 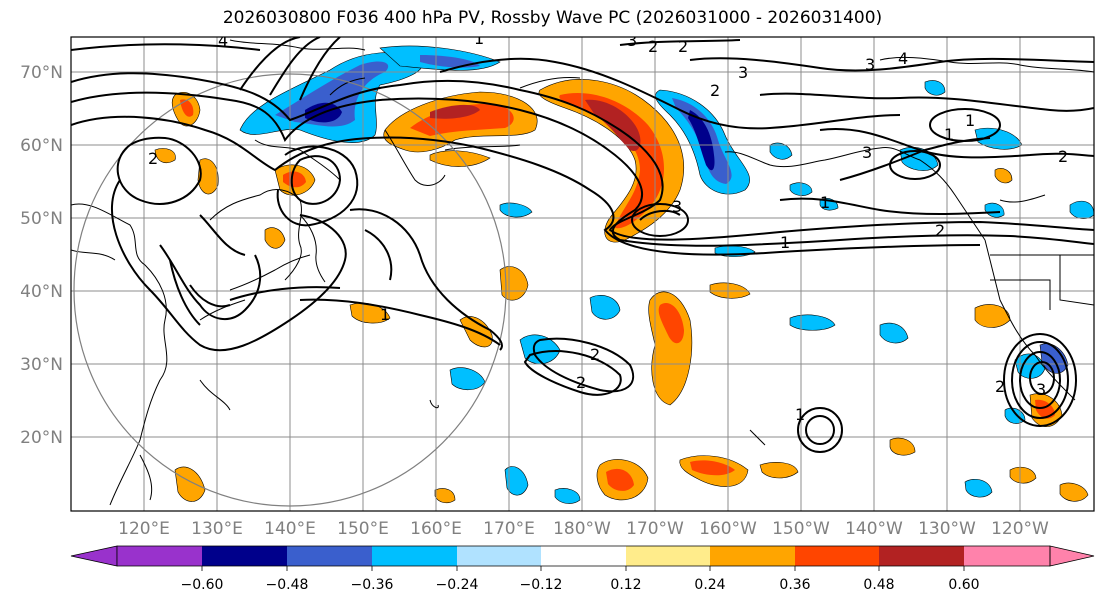 What do you see at coordinates (41, 73) in the screenshot?
I see `lat-label-70n: 70°N` at bounding box center [41, 73].